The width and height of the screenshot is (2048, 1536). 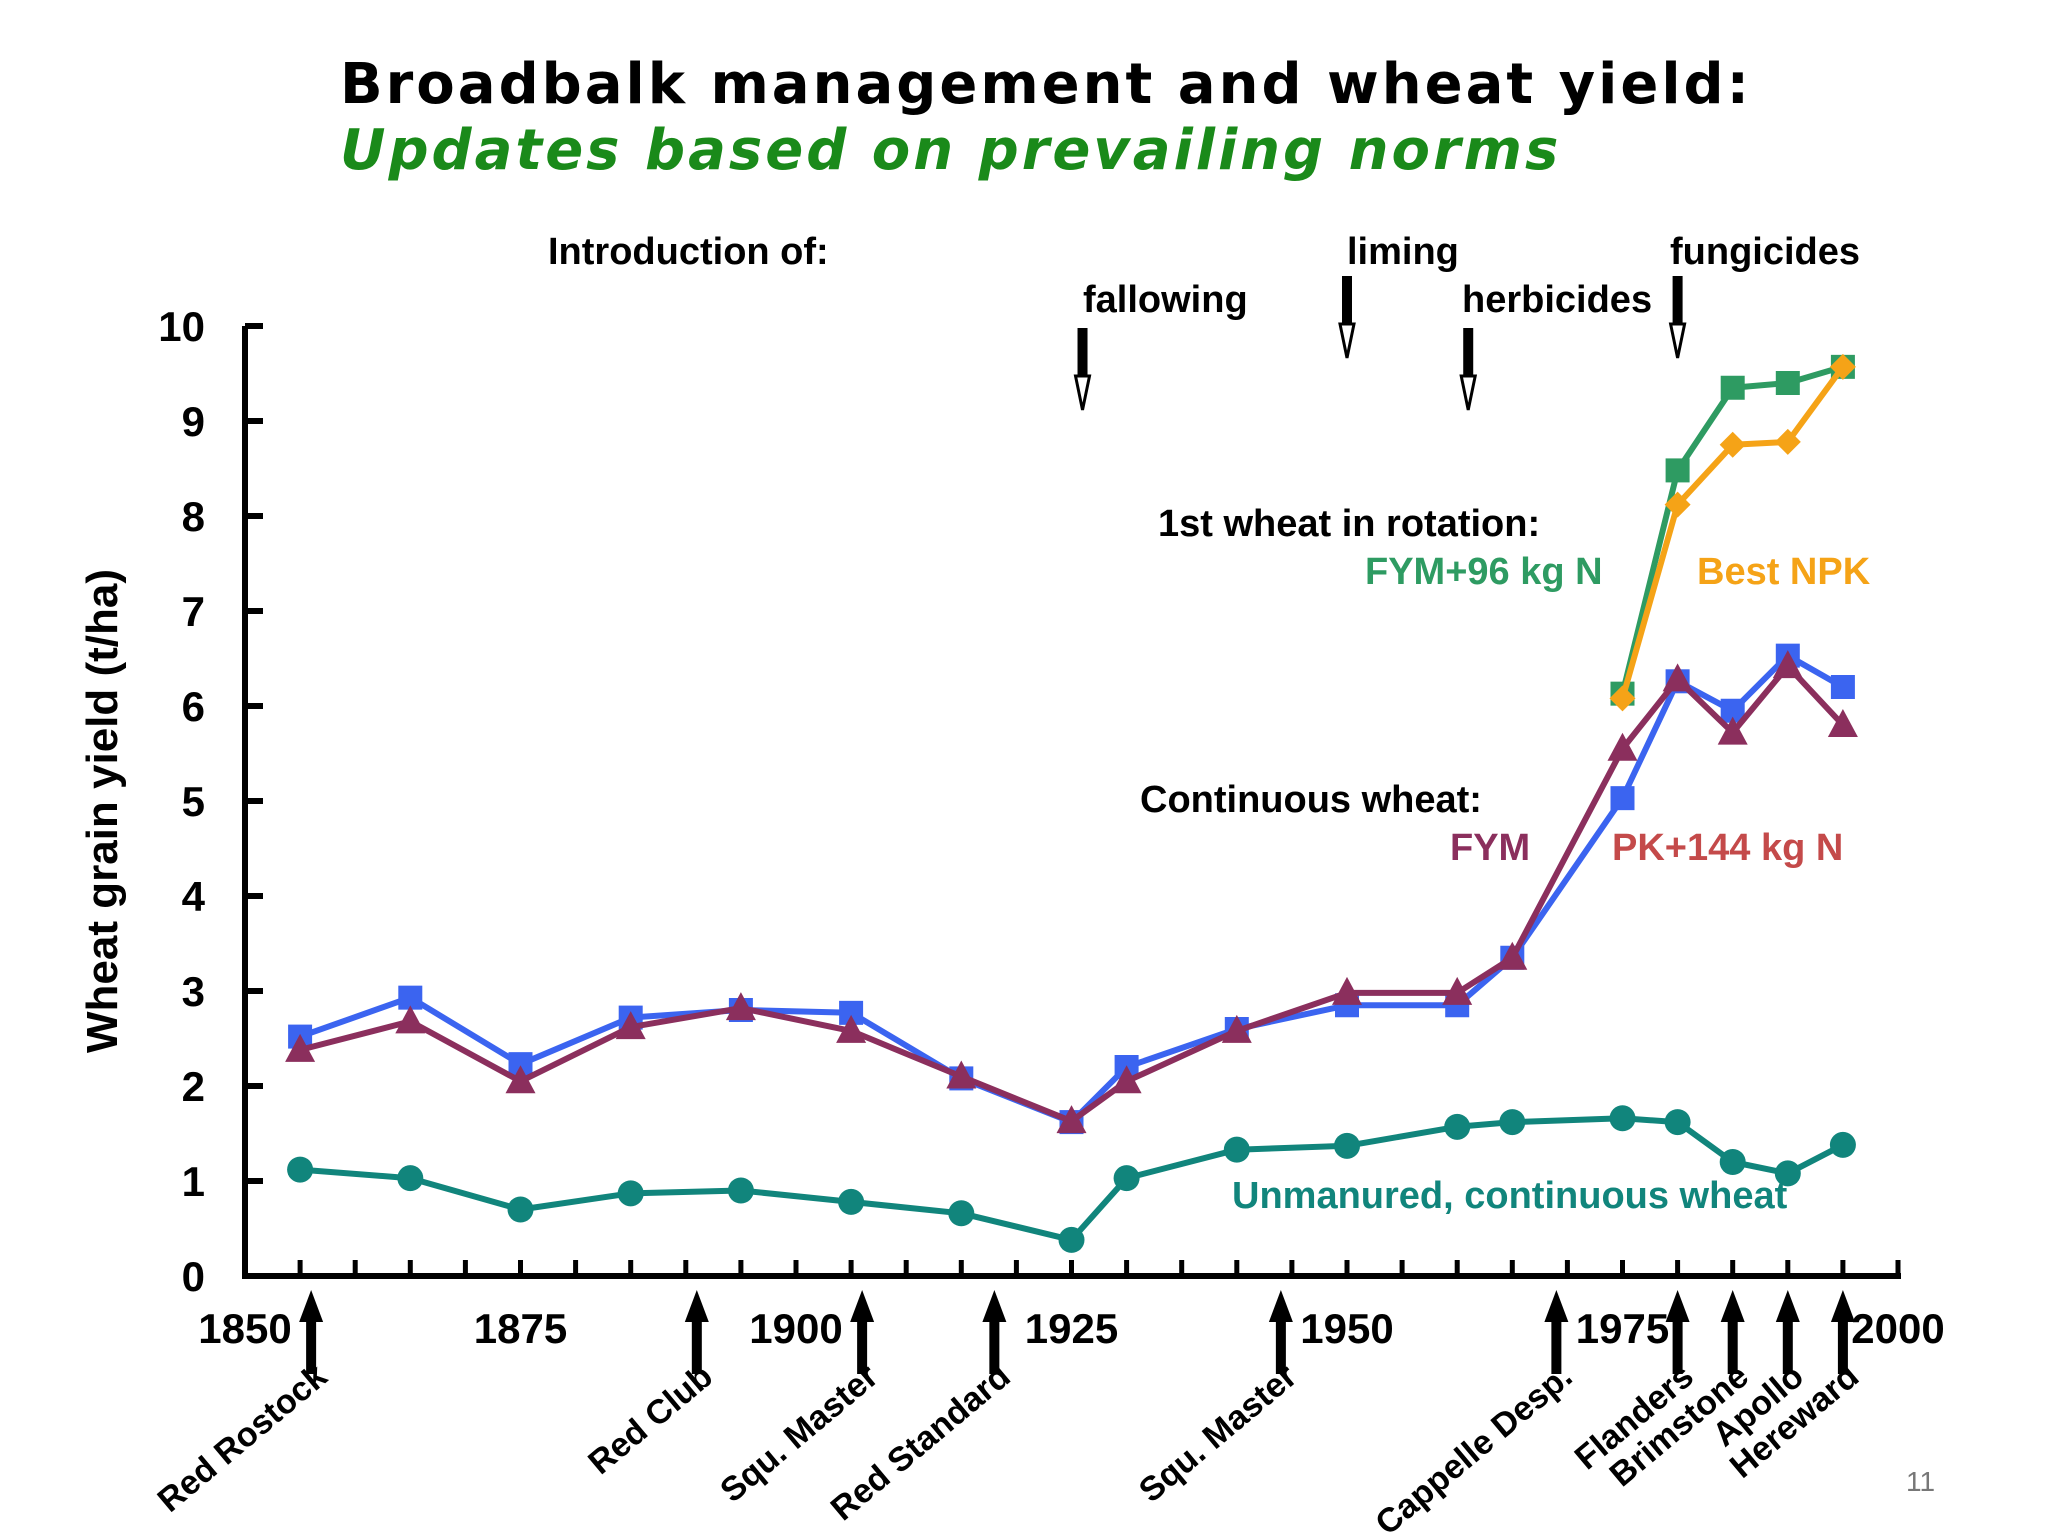 I want to click on variety-label: Cappelle Desp., so click(x=1473, y=1446).